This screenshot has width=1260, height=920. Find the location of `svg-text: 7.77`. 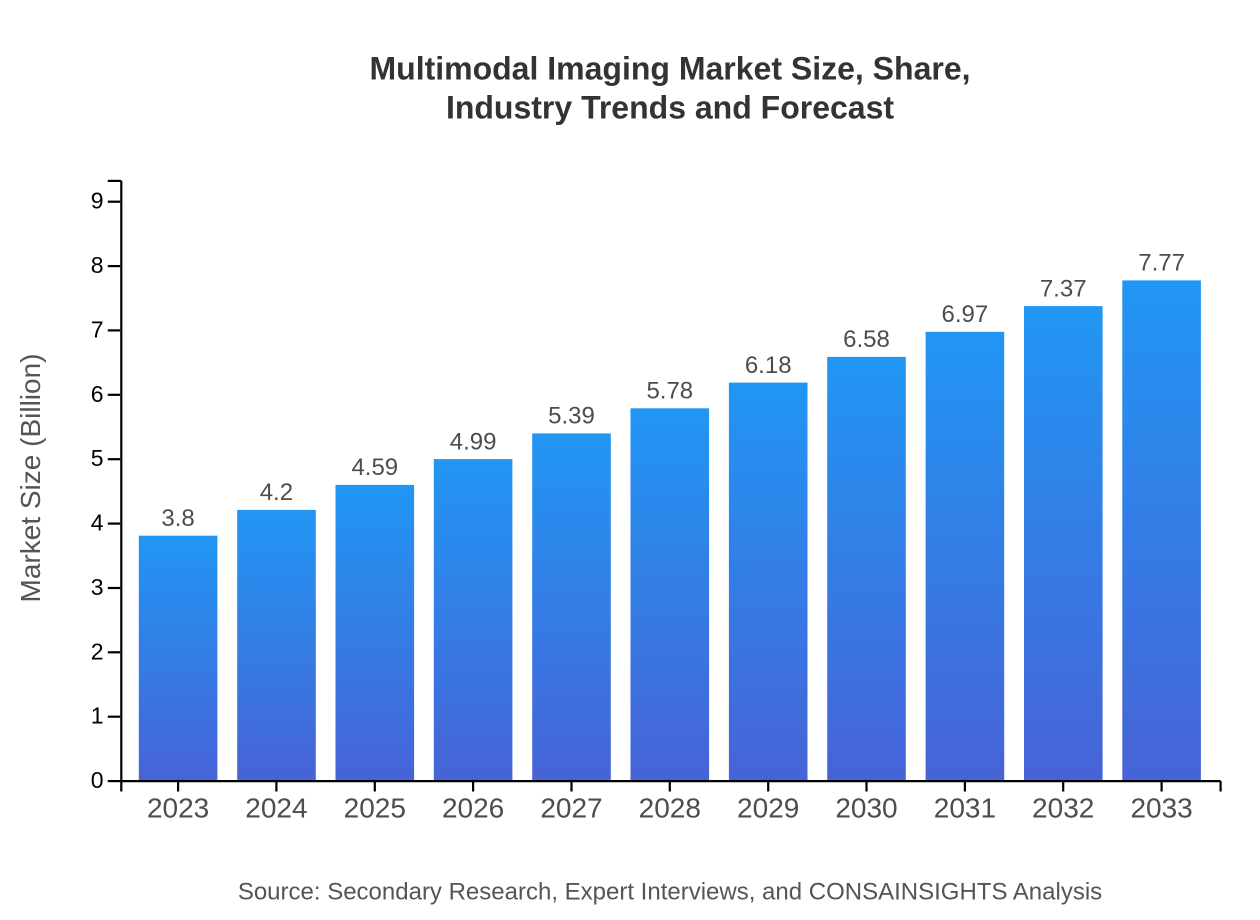

svg-text: 7.77 is located at coordinates (1161, 263).